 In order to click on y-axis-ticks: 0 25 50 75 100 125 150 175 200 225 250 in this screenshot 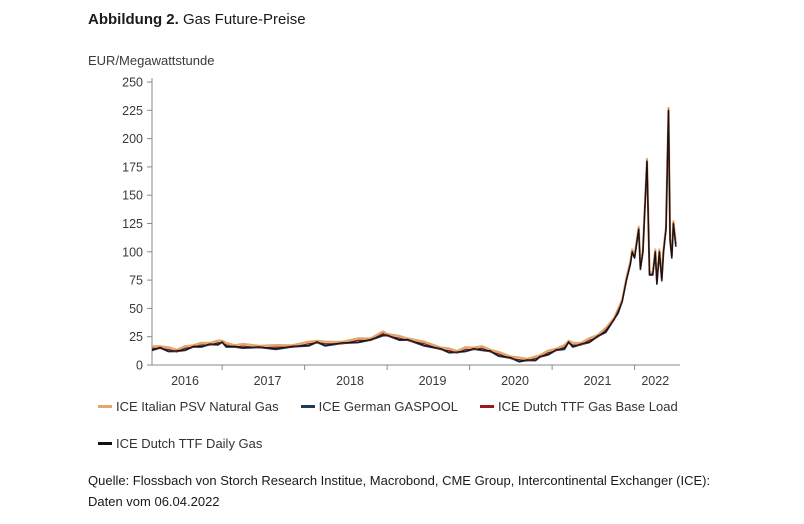, I will do `click(137, 224)`.